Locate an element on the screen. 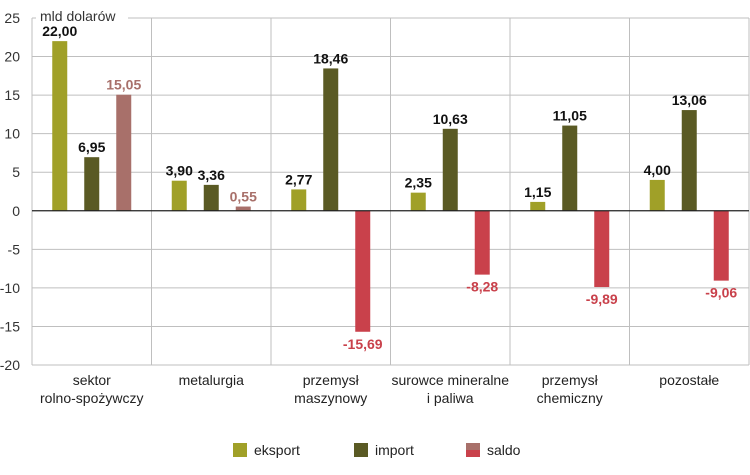  data-label-saldo: -9,89 is located at coordinates (602, 299).